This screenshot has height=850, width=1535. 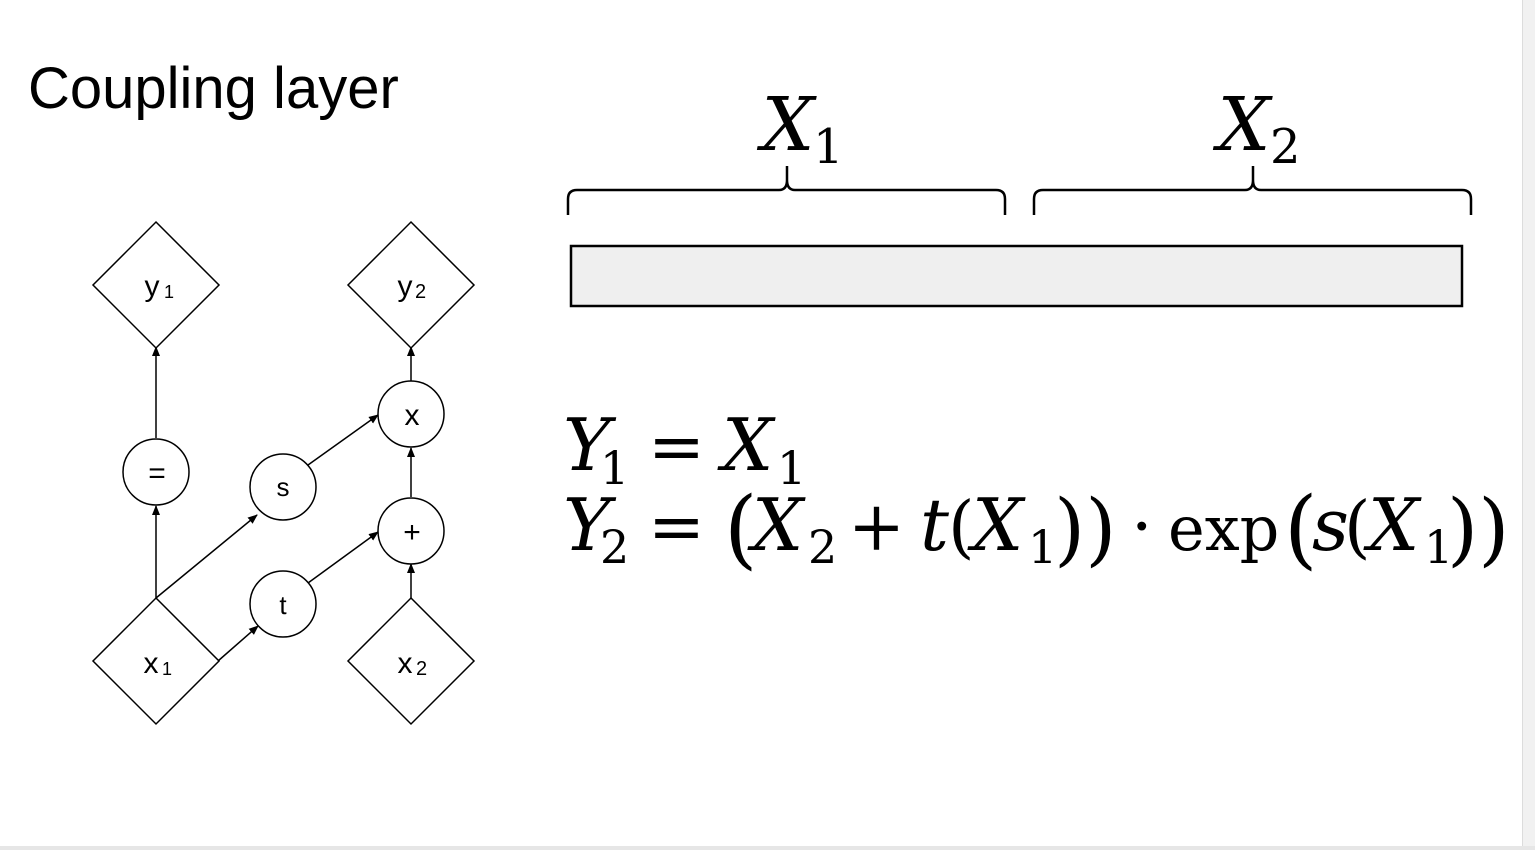 What do you see at coordinates (167, 669) in the screenshot?
I see `node-x1-subscript: 1` at bounding box center [167, 669].